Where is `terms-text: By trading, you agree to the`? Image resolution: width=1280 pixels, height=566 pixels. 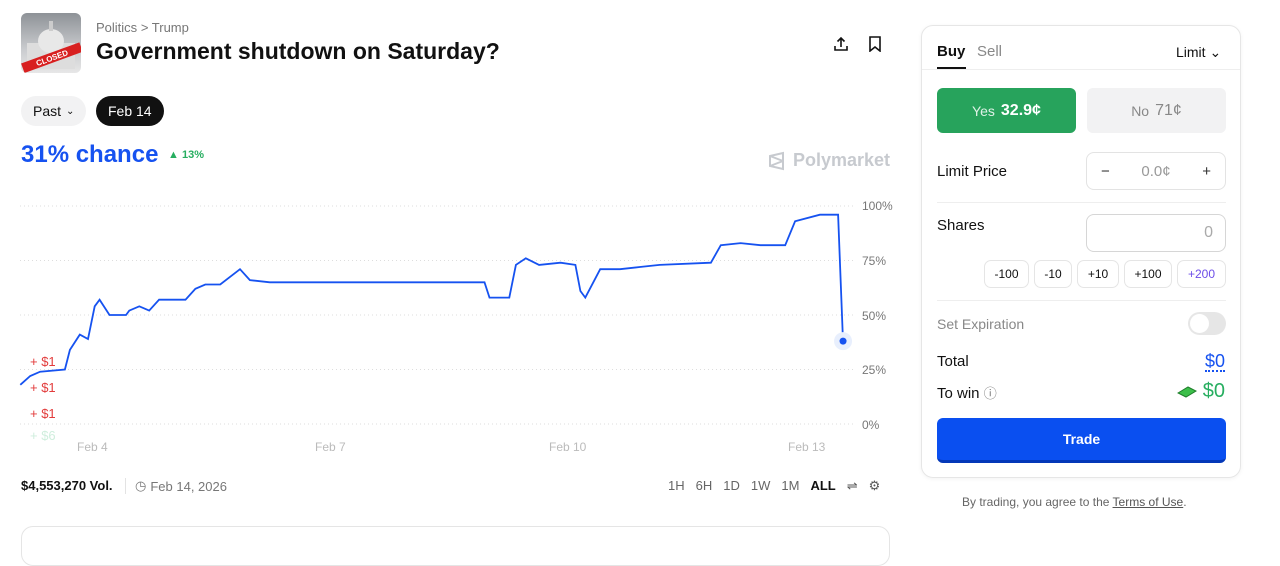 terms-text: By trading, you agree to the is located at coordinates (1037, 502).